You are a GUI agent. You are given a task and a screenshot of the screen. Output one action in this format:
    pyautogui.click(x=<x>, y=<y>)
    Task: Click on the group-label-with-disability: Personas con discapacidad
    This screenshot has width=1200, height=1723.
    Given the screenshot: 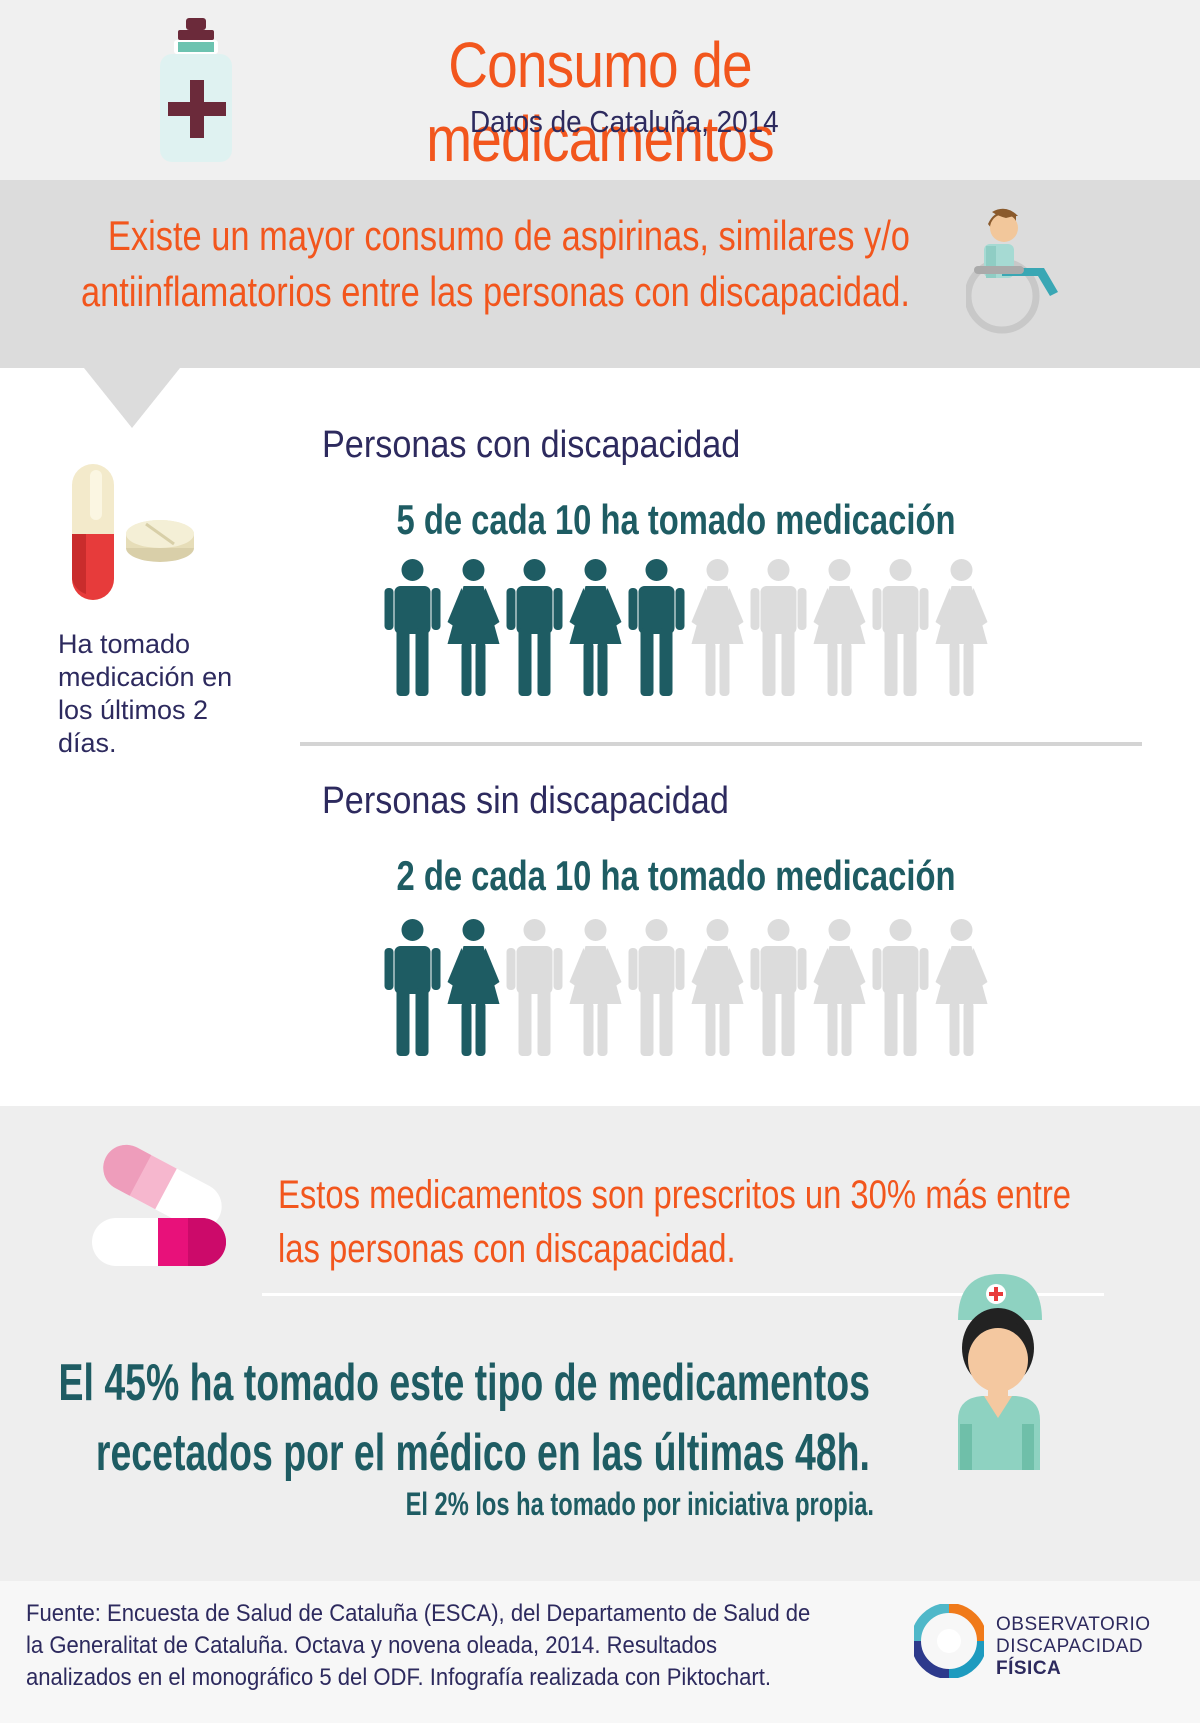 What is the action you would take?
    pyautogui.click(x=531, y=445)
    